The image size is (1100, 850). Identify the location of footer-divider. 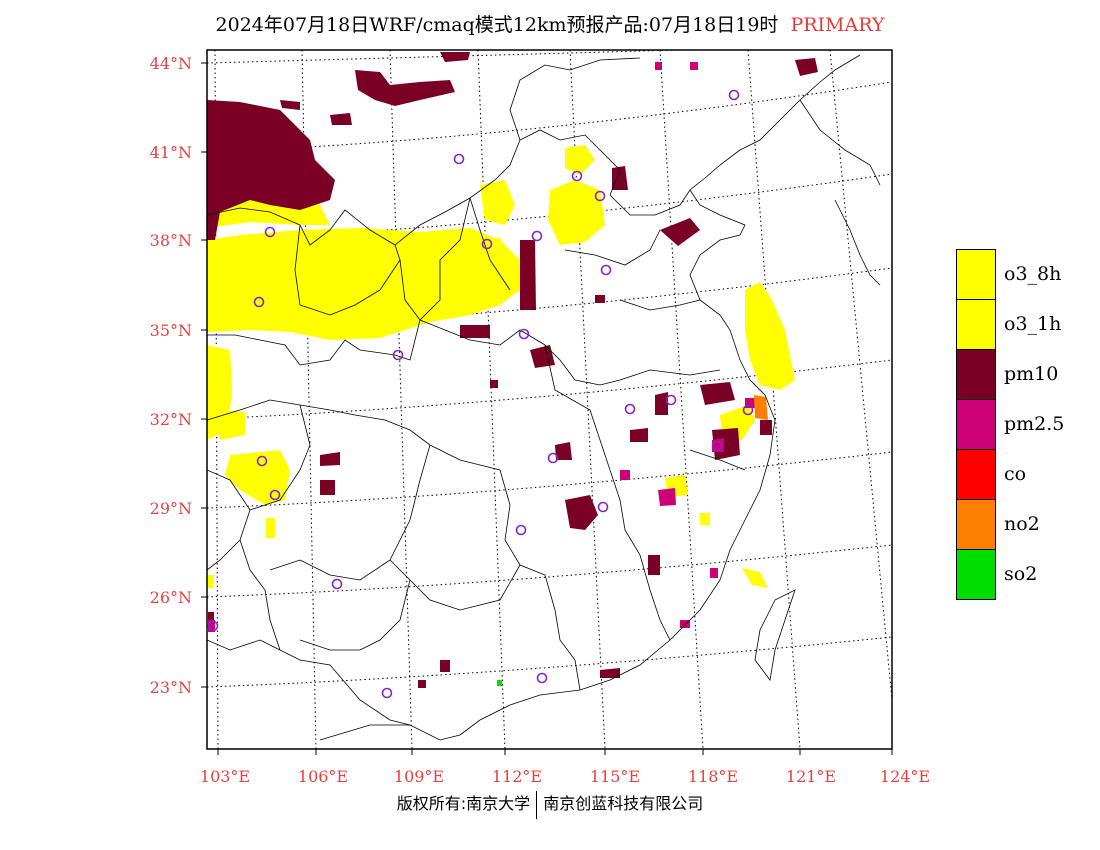
(537, 804).